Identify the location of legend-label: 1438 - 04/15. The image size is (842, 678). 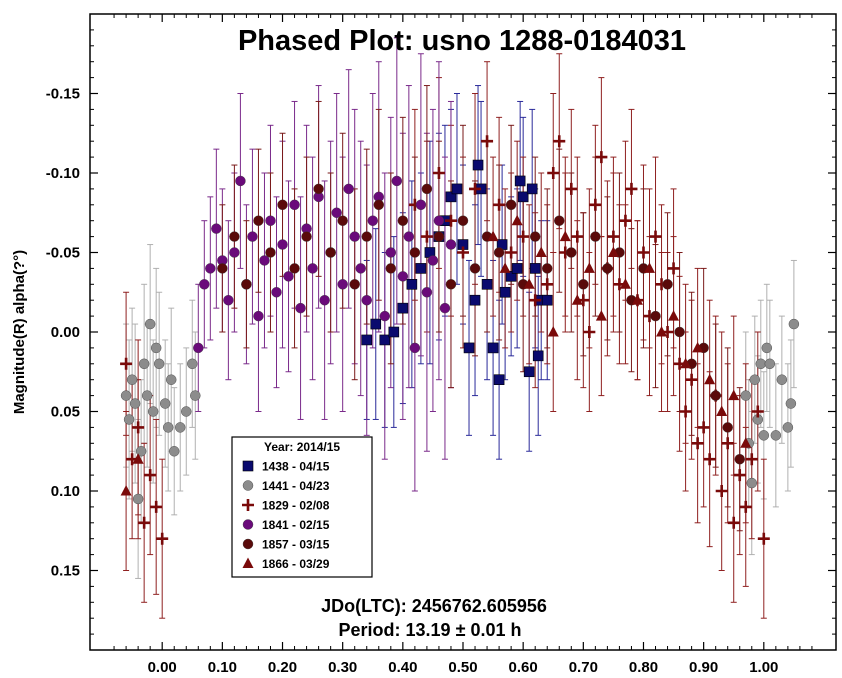
(296, 467).